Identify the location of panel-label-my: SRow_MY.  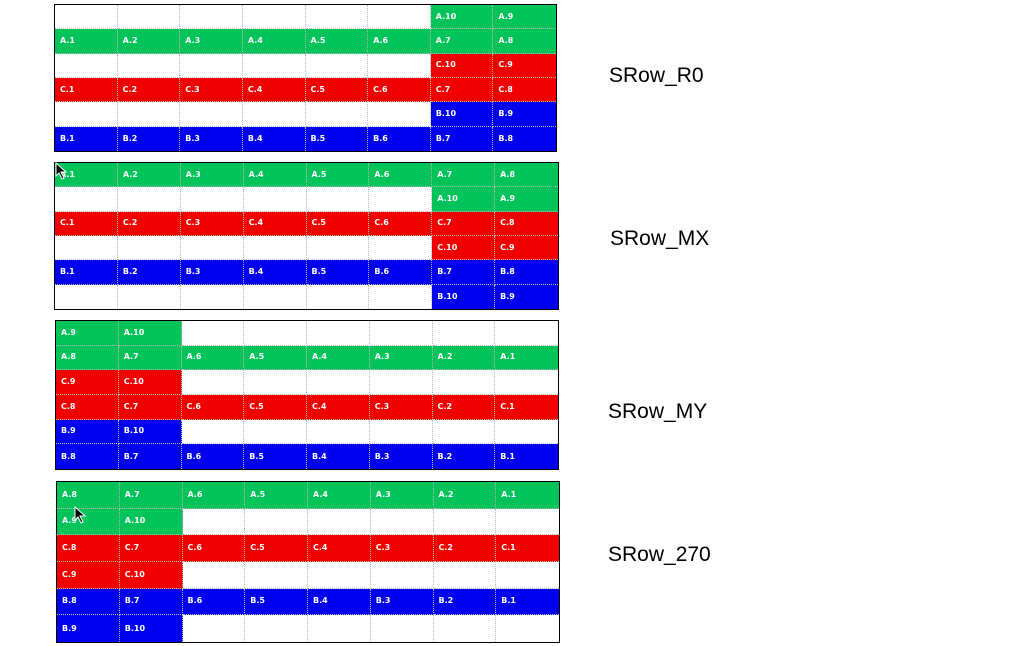
(658, 411).